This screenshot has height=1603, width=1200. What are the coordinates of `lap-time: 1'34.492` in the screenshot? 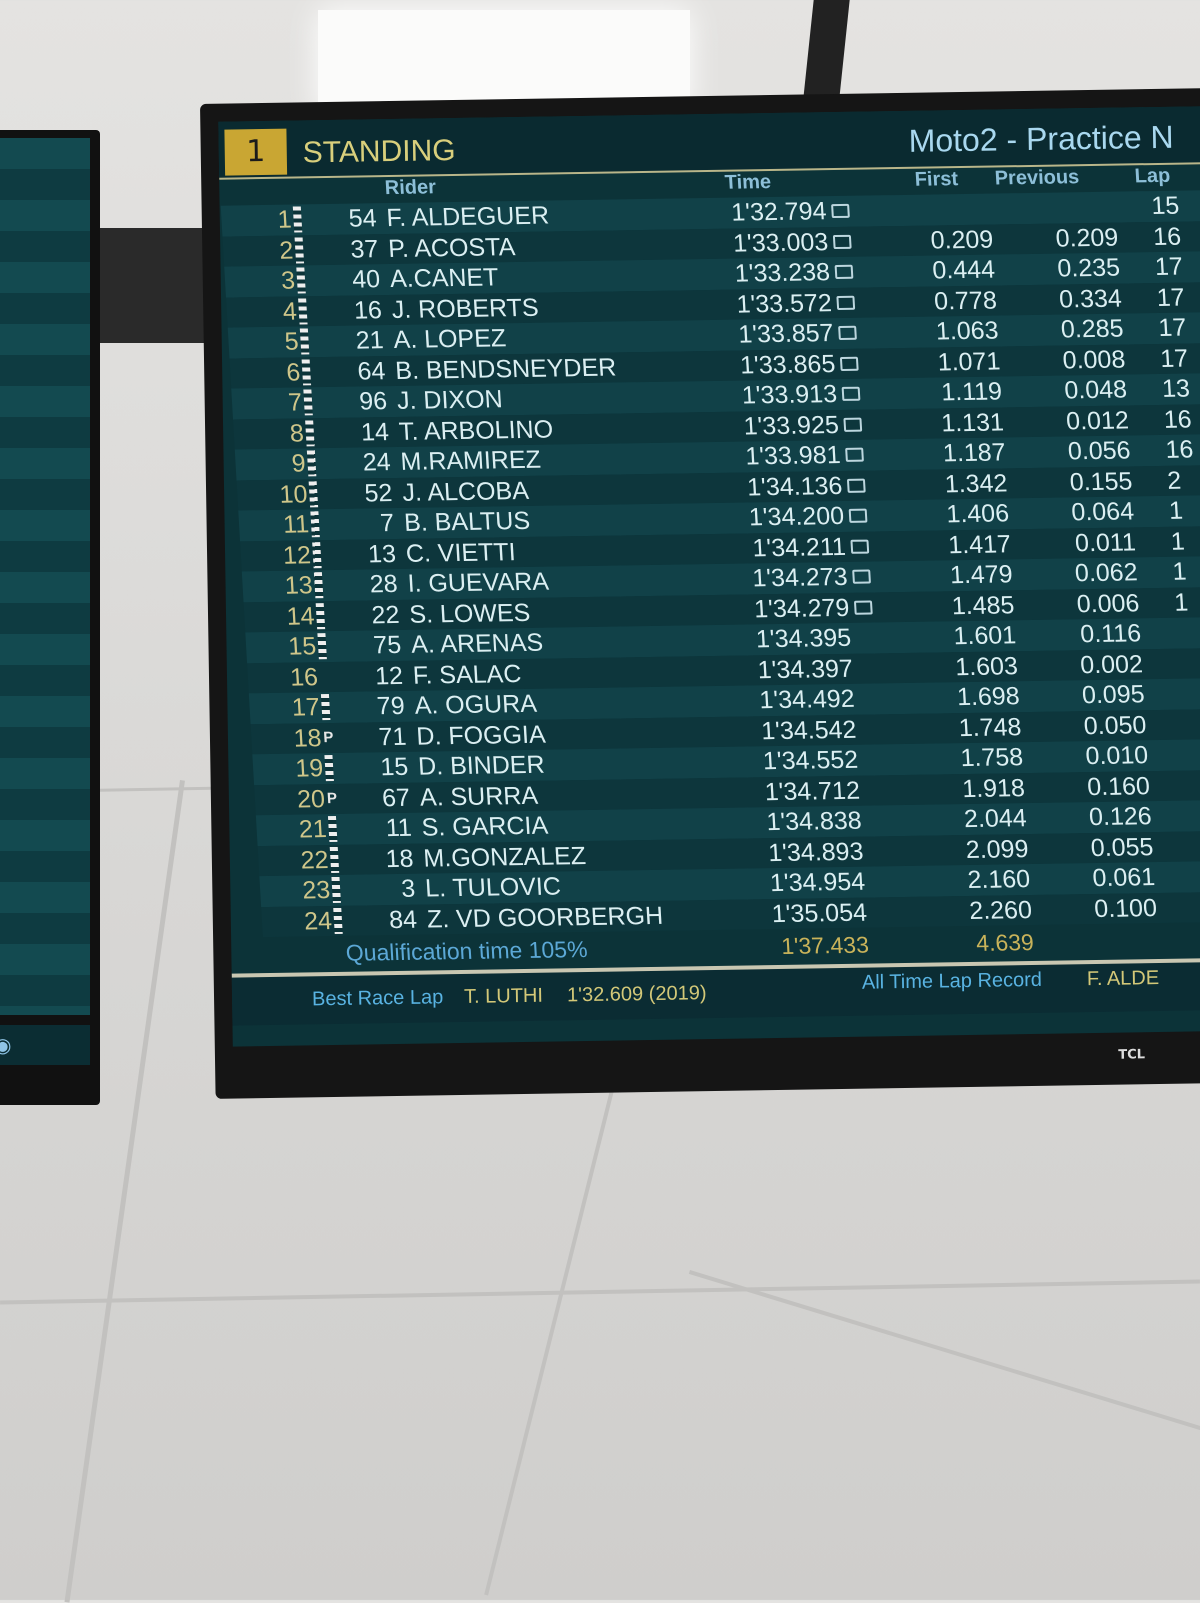 It's located at (807, 699).